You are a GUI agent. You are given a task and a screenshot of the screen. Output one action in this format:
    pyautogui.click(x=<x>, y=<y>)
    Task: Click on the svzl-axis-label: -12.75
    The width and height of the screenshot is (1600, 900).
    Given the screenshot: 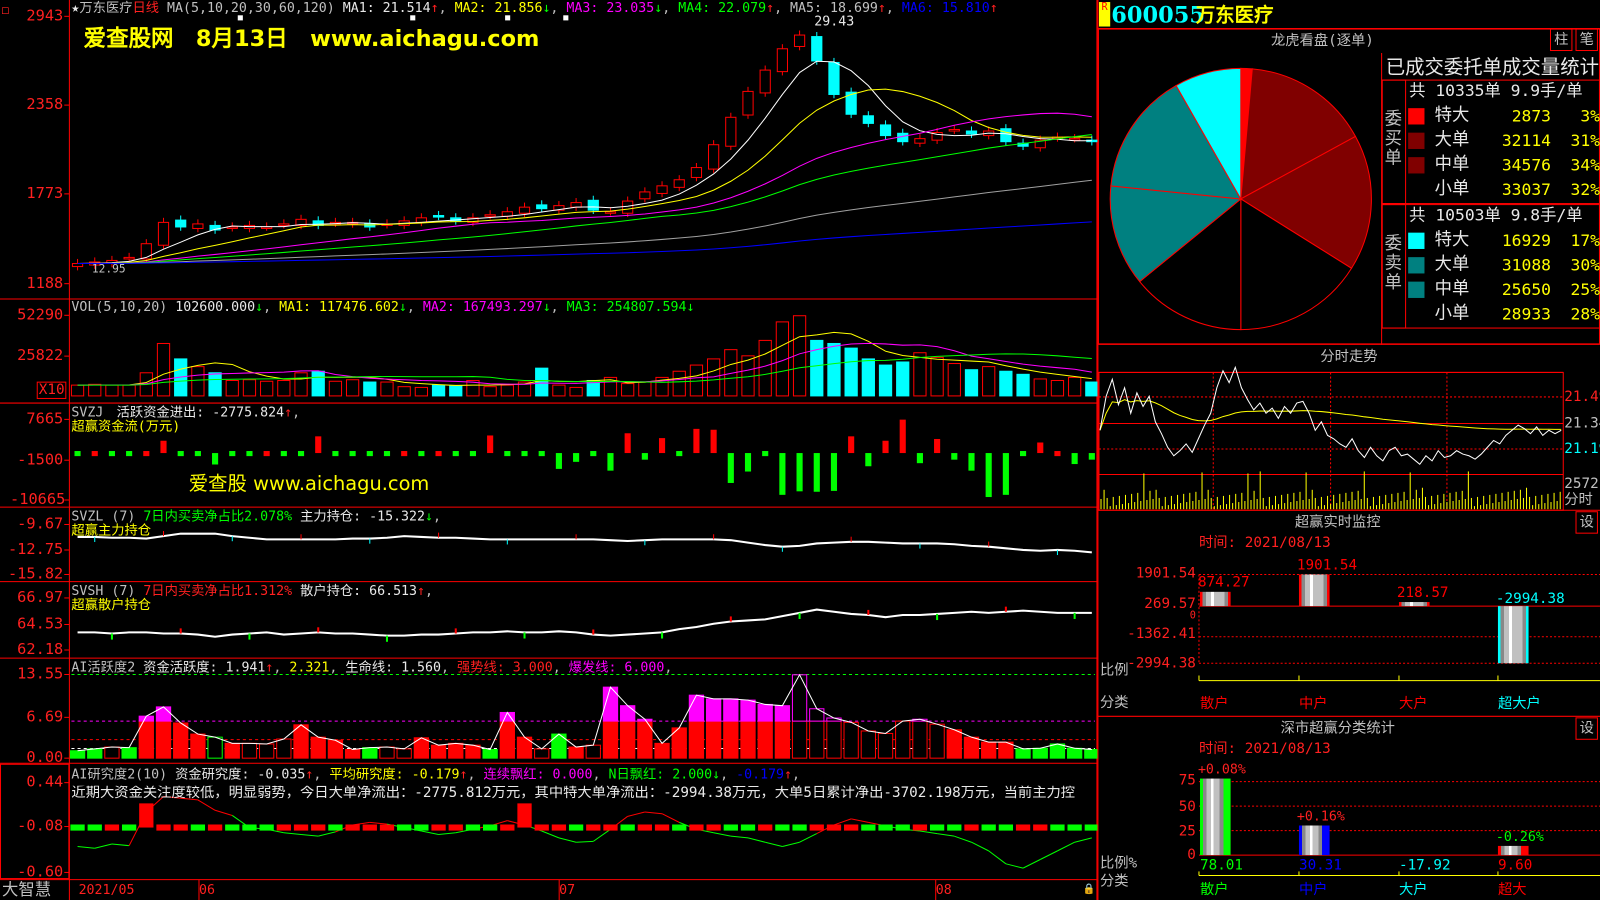 What is the action you would take?
    pyautogui.click(x=35, y=549)
    